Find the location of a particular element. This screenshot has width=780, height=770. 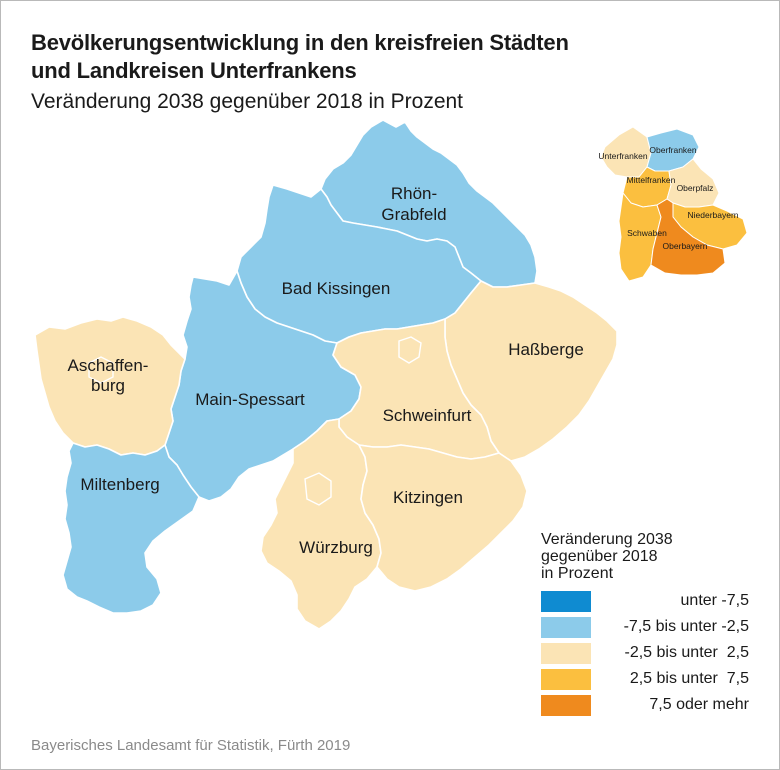

legend-title-line-1: Veränderung 2038 is located at coordinates (607, 539).